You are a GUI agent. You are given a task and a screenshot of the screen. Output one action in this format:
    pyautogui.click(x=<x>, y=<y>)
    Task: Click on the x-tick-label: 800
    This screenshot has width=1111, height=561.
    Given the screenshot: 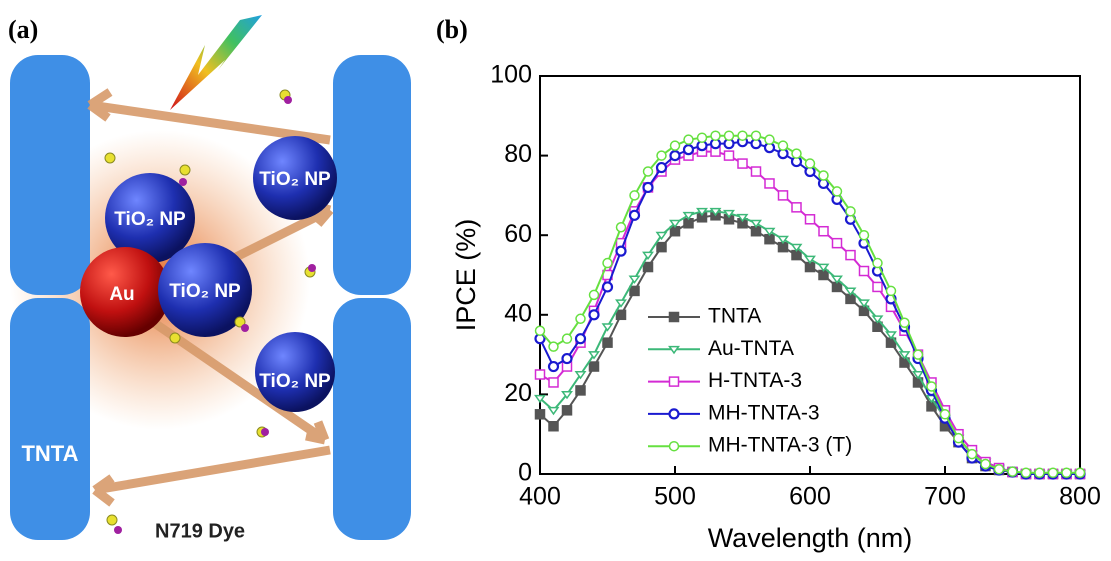 What is the action you would take?
    pyautogui.click(x=1080, y=497)
    